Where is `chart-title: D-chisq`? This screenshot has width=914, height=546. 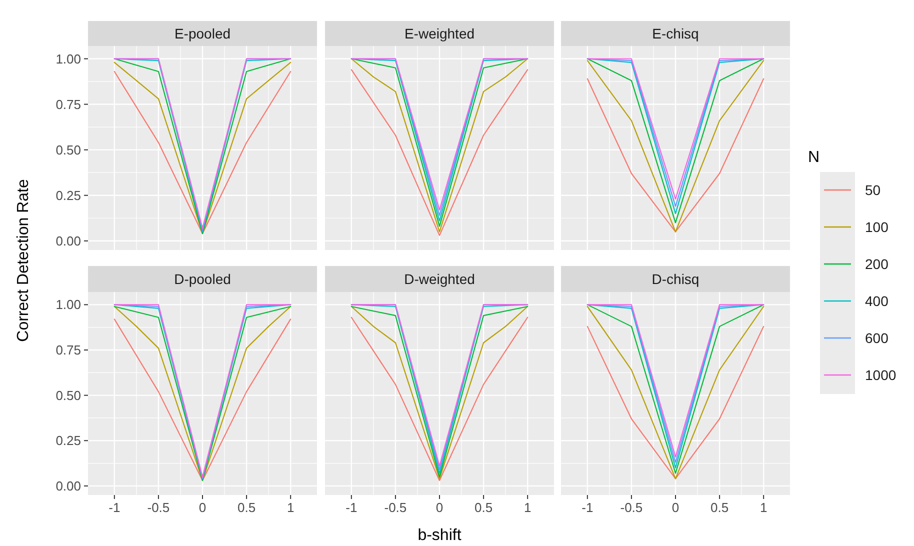 chart-title: D-chisq is located at coordinates (676, 279).